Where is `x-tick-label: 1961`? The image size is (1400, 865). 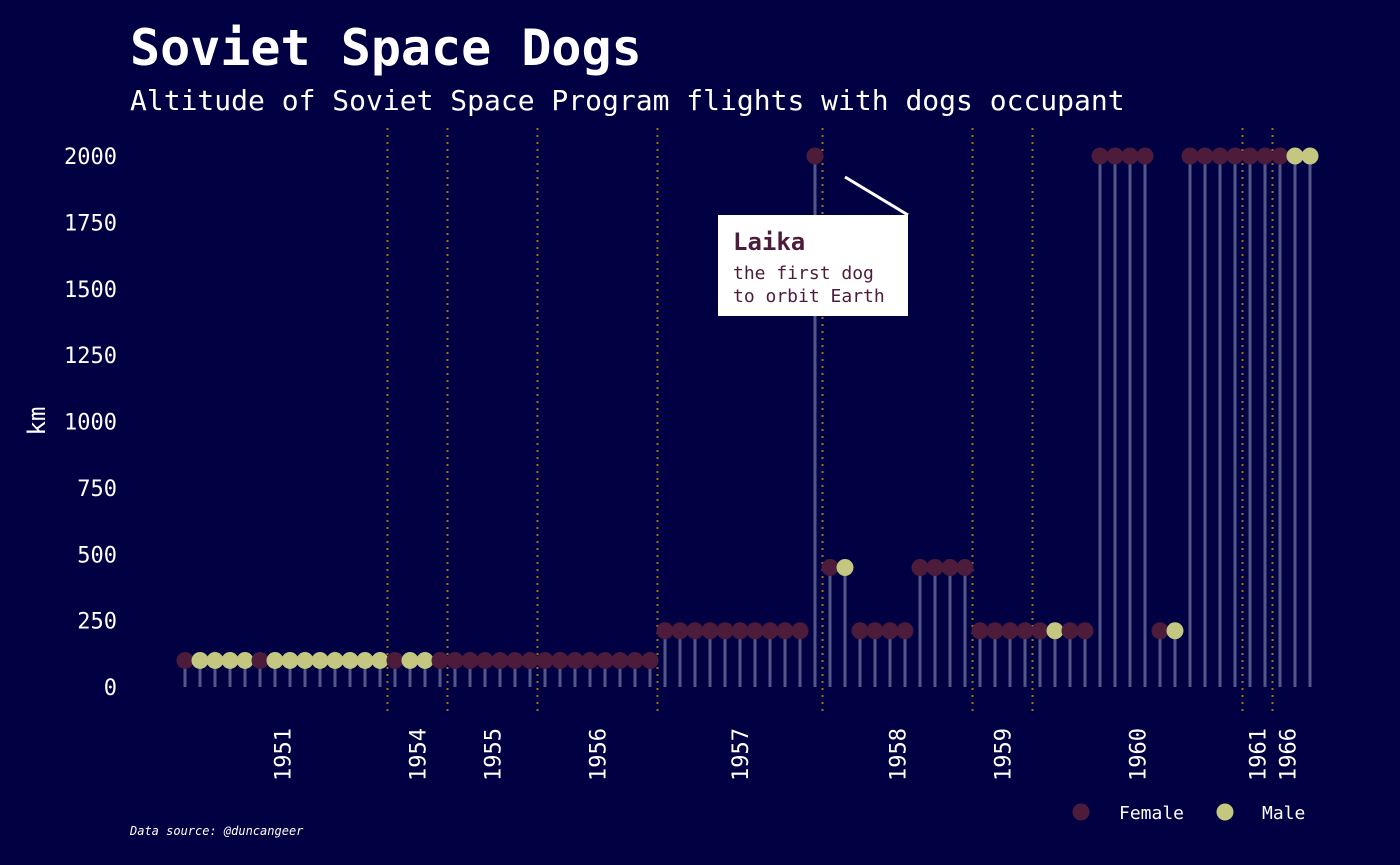
x-tick-label: 1961 is located at coordinates (1259, 754).